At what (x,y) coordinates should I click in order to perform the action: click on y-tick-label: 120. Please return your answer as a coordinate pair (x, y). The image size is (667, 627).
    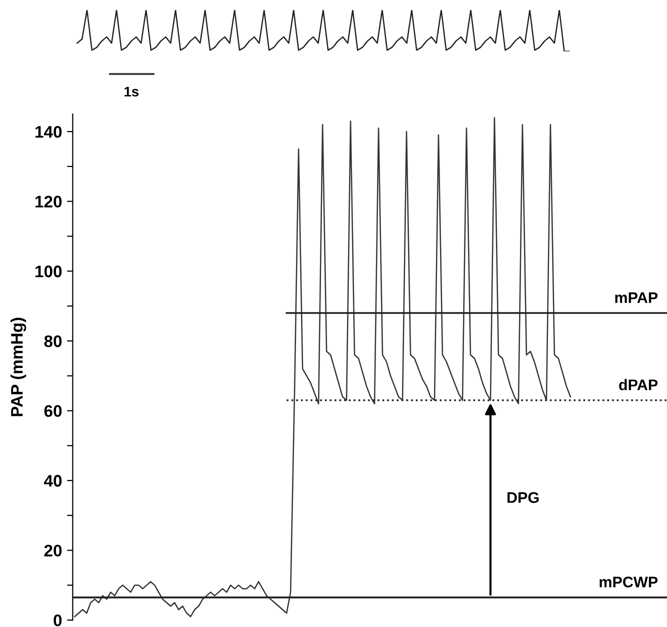
    Looking at the image, I should click on (49, 202).